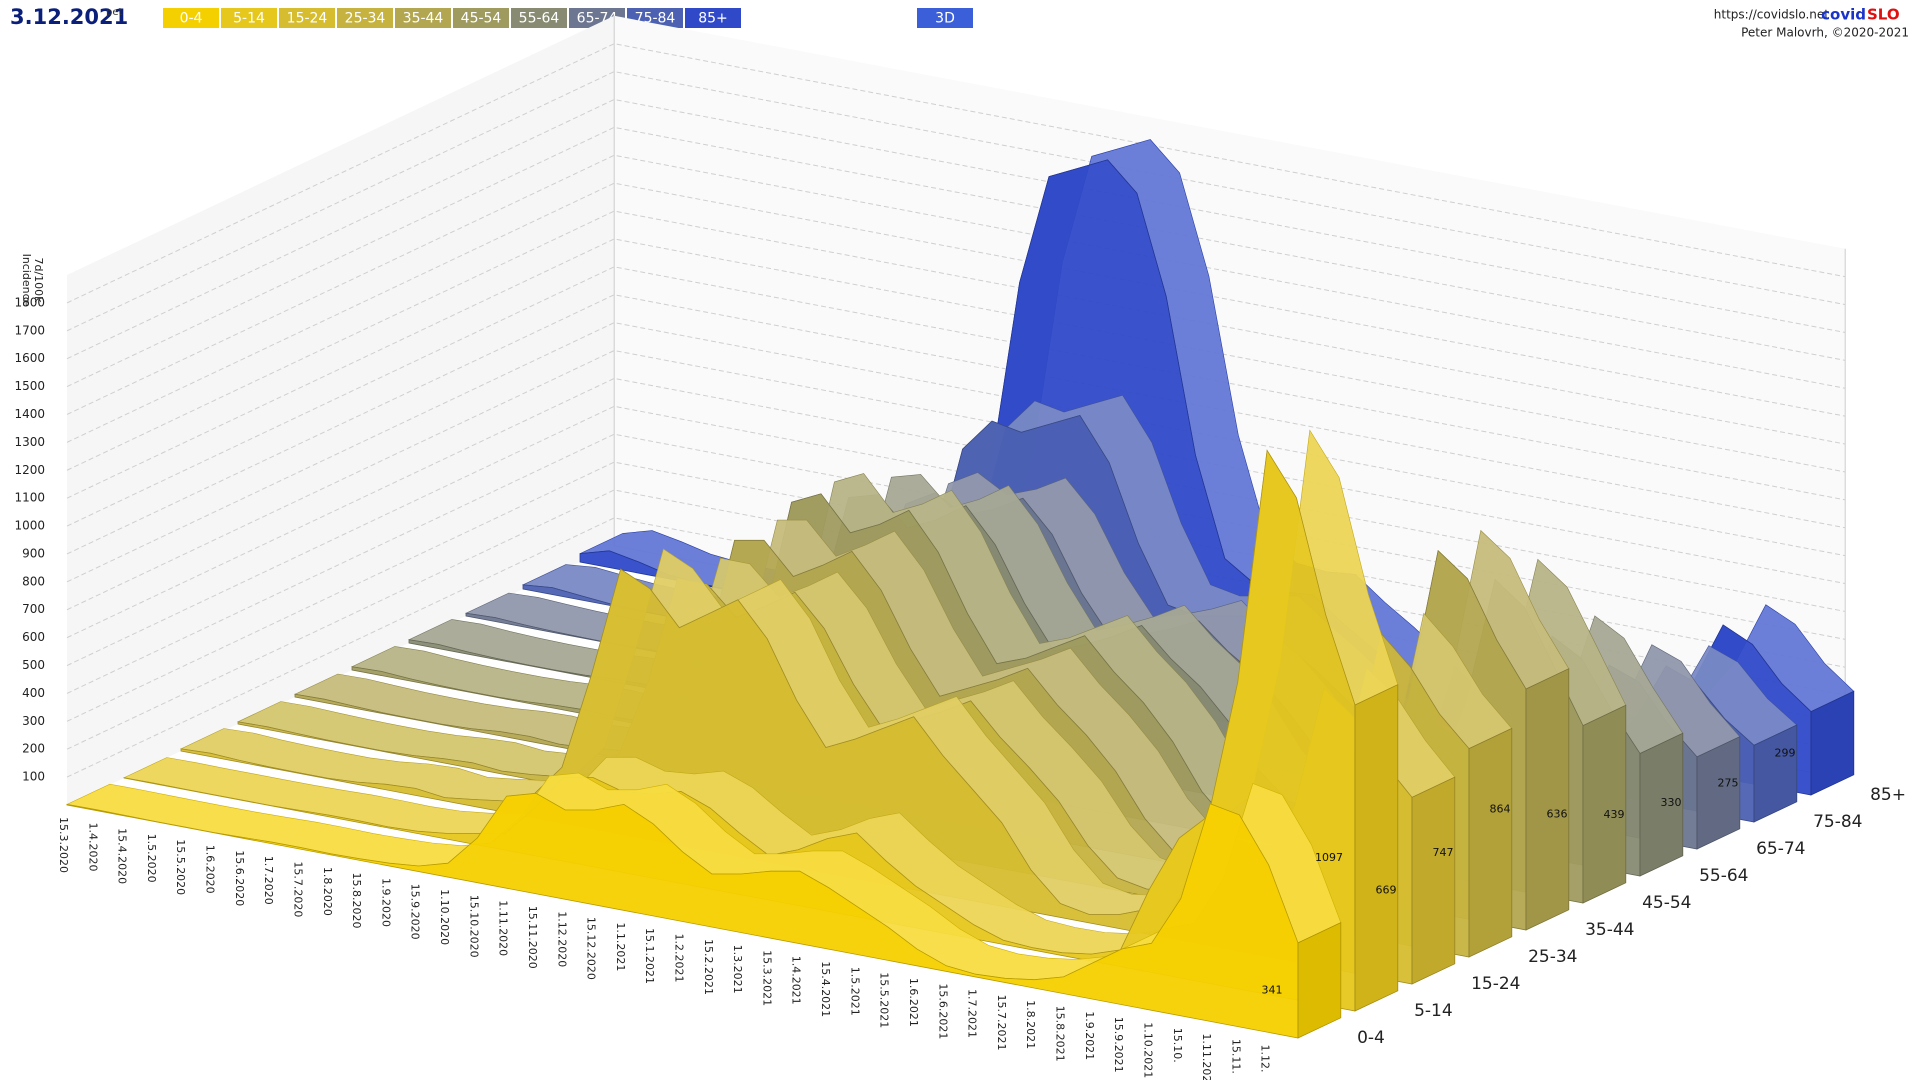 Image resolution: width=1920 pixels, height=1080 pixels. Describe the element at coordinates (708, 967) in the screenshot. I see `x-tick-label: 15.2.2021` at that location.